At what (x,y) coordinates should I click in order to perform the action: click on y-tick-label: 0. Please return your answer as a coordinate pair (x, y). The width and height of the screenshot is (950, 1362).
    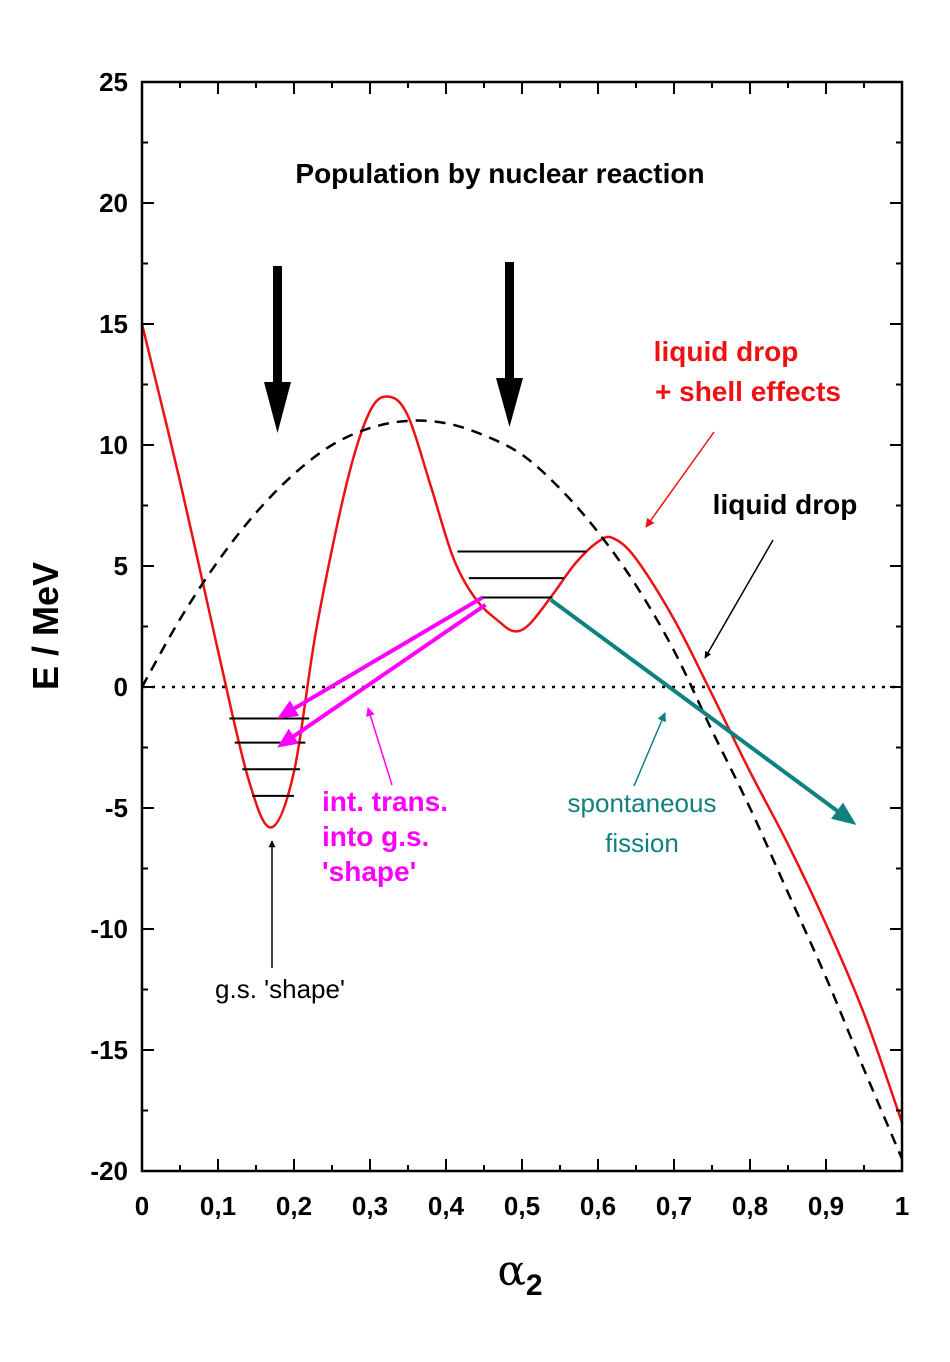
    Looking at the image, I should click on (121, 687).